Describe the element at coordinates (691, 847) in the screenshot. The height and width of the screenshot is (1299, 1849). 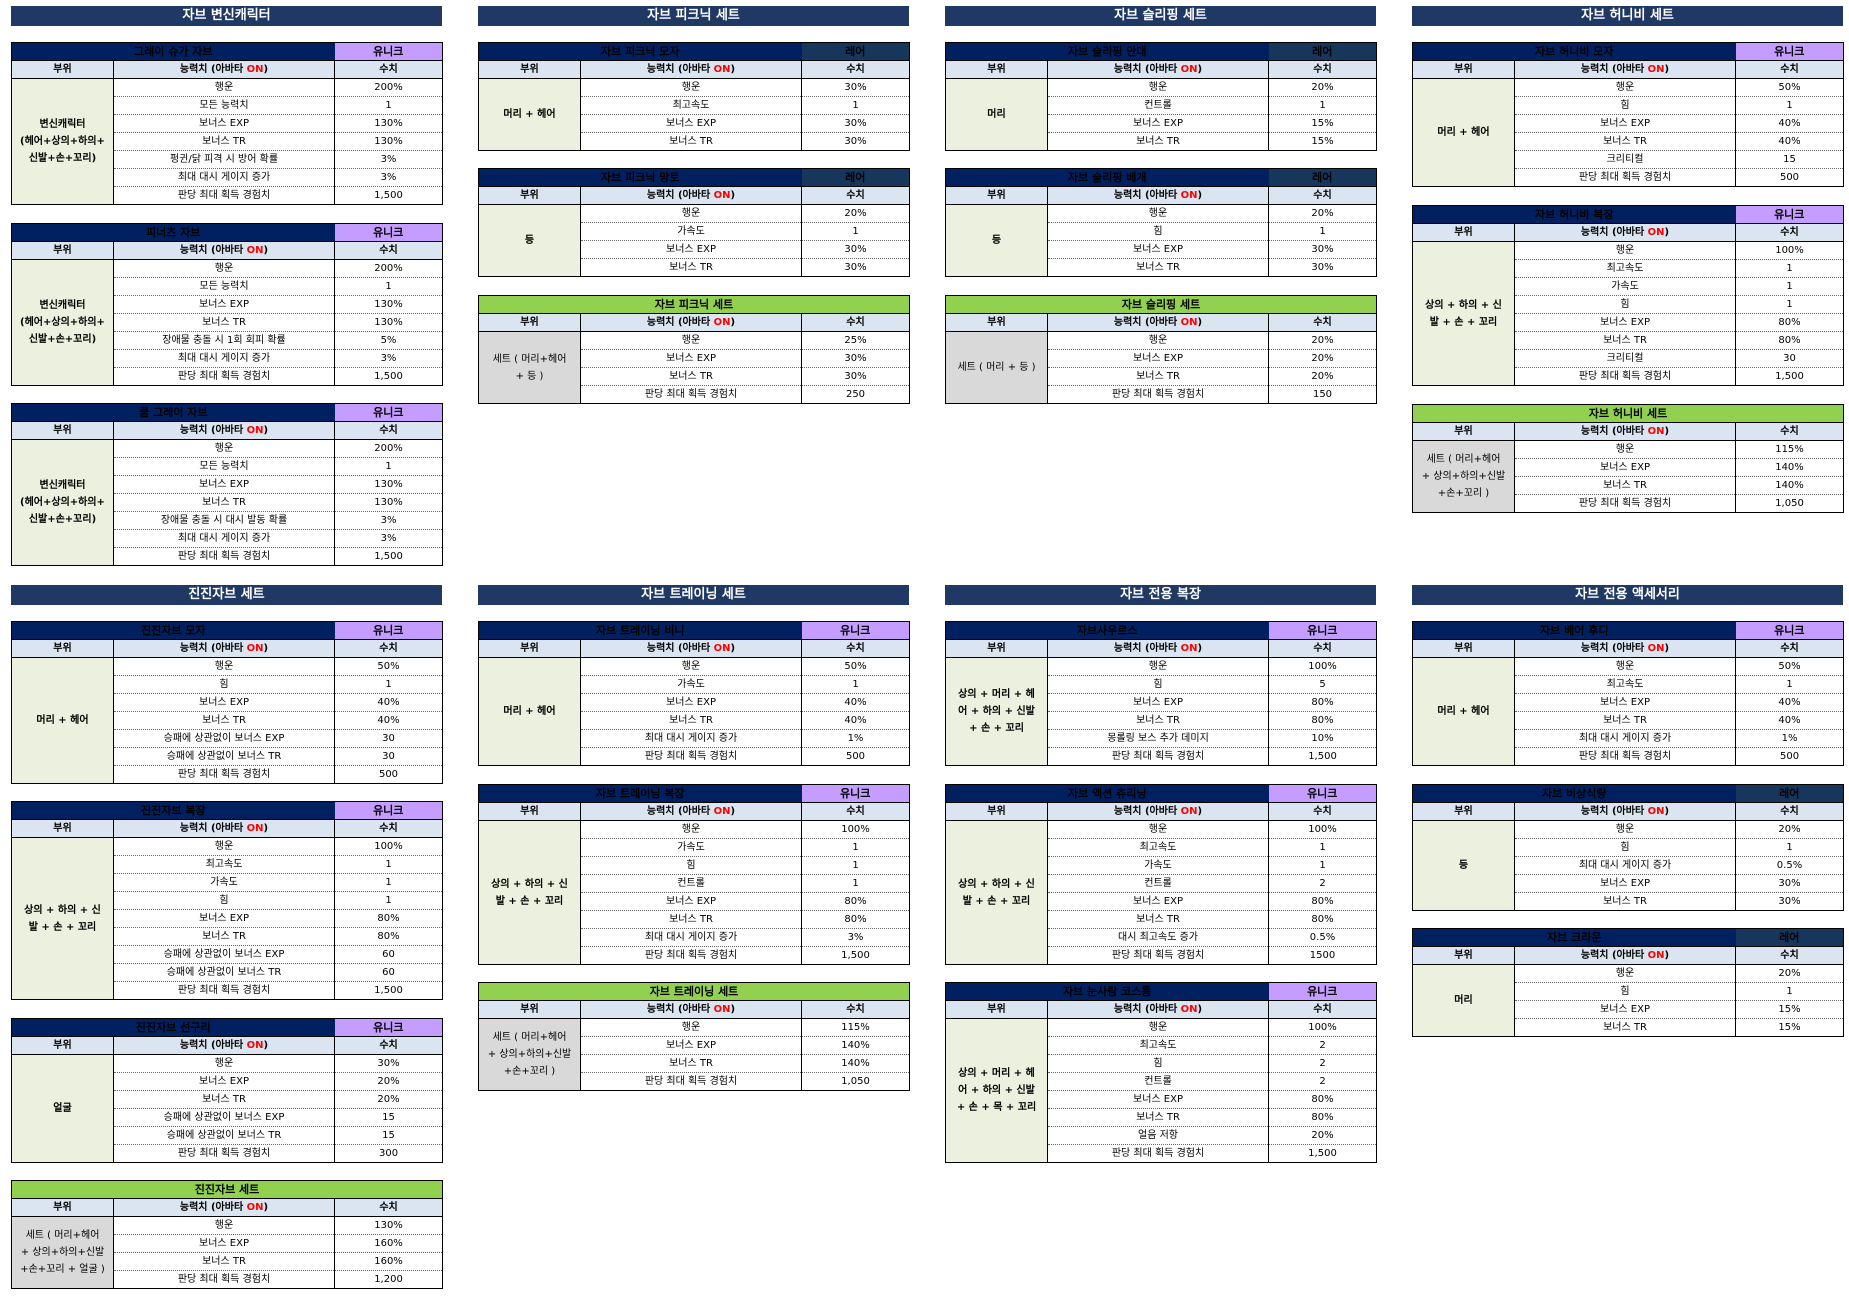
I see `stat-name: 가속도` at that location.